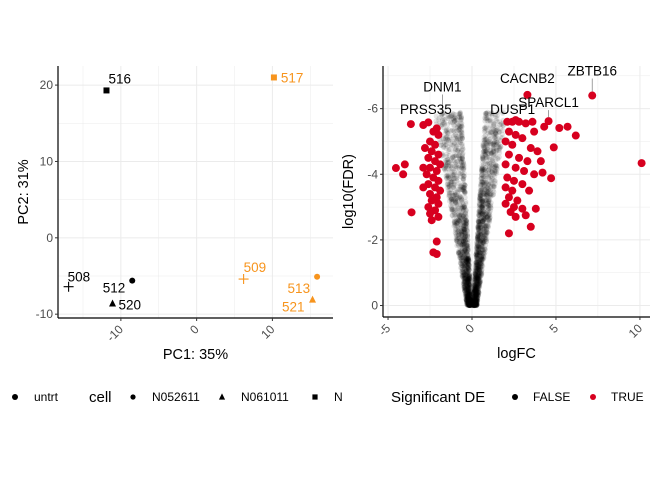 This screenshot has width=672, height=485. Describe the element at coordinates (442, 86) in the screenshot. I see `gene-label: DNM1` at that location.